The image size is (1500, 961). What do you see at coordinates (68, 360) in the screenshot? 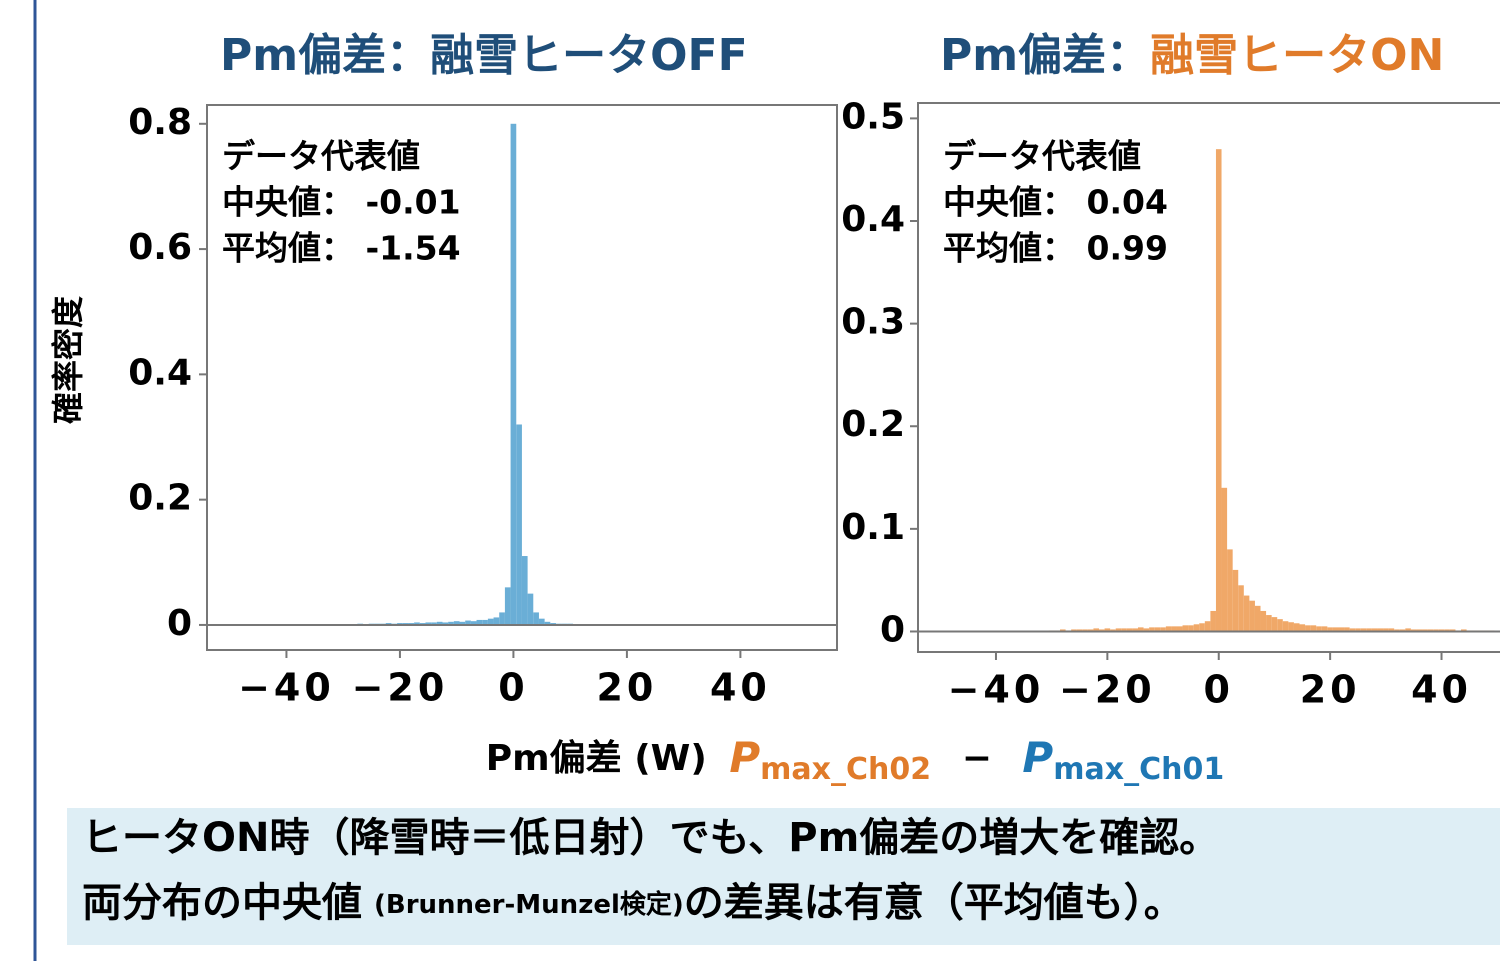
I see `y-axis-label: 確率密度` at bounding box center [68, 360].